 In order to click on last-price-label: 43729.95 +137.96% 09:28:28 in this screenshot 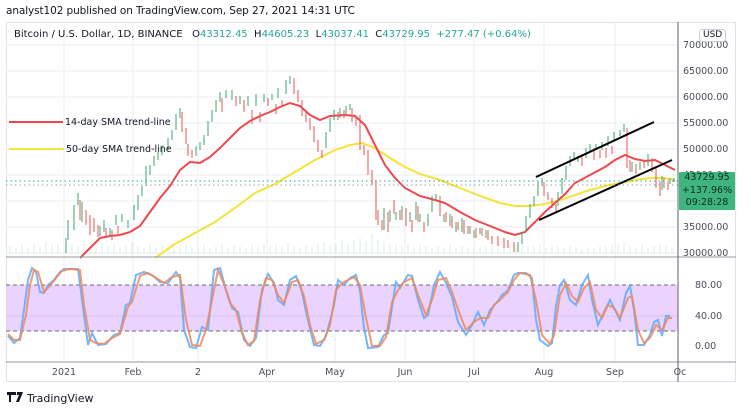, I will do `click(707, 191)`.